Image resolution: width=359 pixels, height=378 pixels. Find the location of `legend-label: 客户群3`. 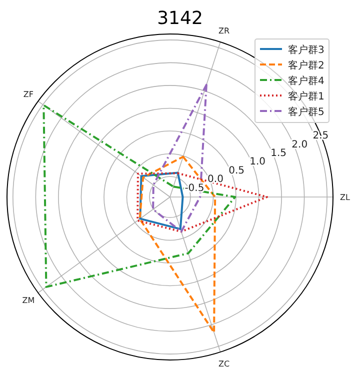

legend-label: 客户群3 is located at coordinates (306, 50).